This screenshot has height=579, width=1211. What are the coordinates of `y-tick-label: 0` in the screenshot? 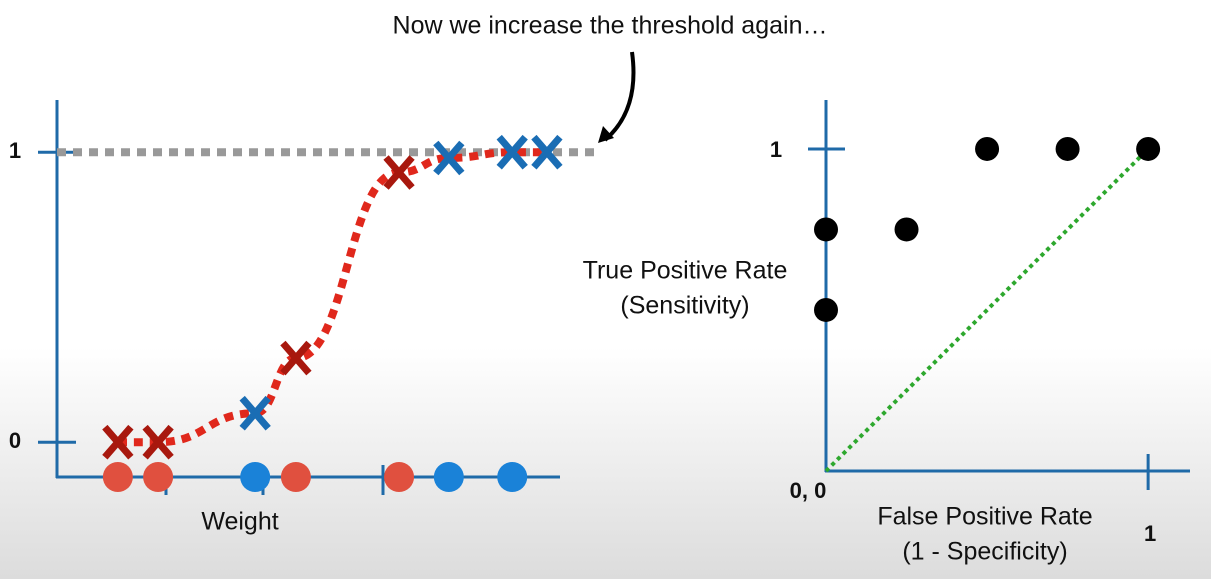 It's located at (15, 440).